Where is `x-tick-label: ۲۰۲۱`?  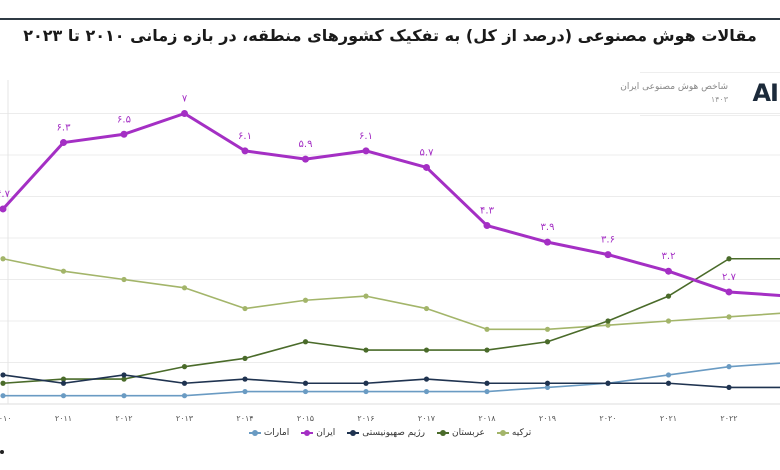 x-tick-label: ۲۰۲۱ is located at coordinates (668, 418).